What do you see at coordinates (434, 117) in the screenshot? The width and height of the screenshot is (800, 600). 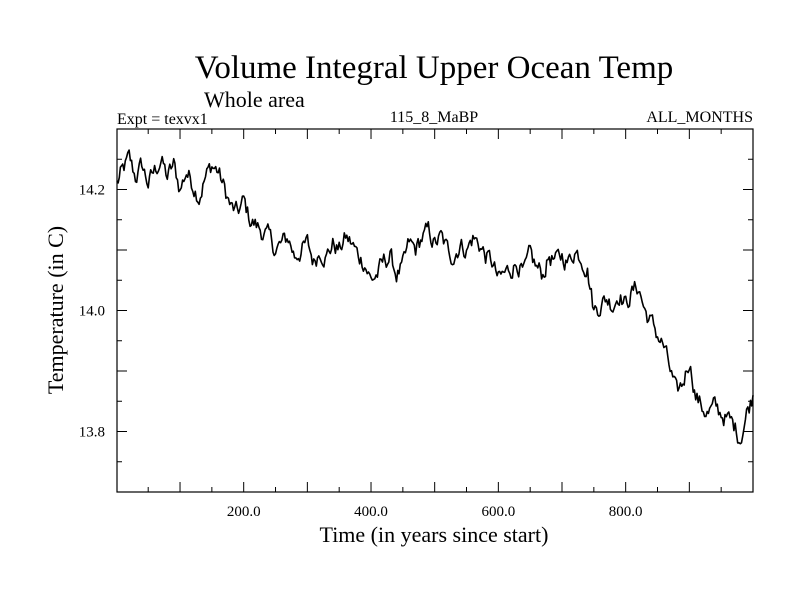 I see `period-label: 115_8_MaBP` at bounding box center [434, 117].